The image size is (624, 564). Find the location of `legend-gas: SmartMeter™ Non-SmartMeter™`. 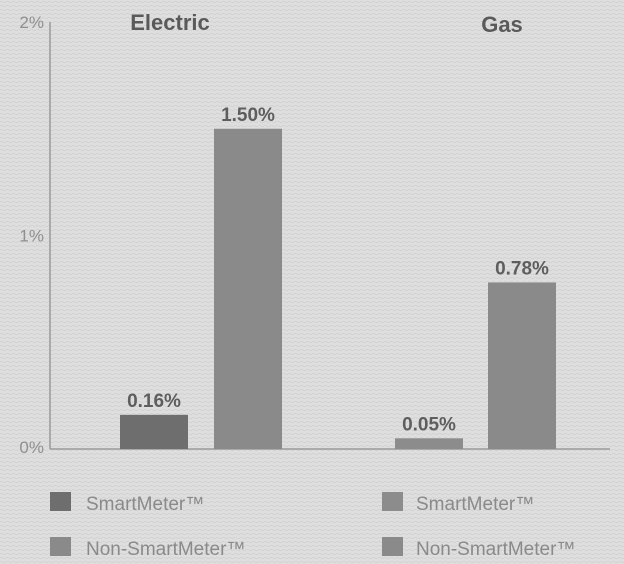

legend-gas: SmartMeter™ Non-SmartMeter™ is located at coordinates (478, 526).